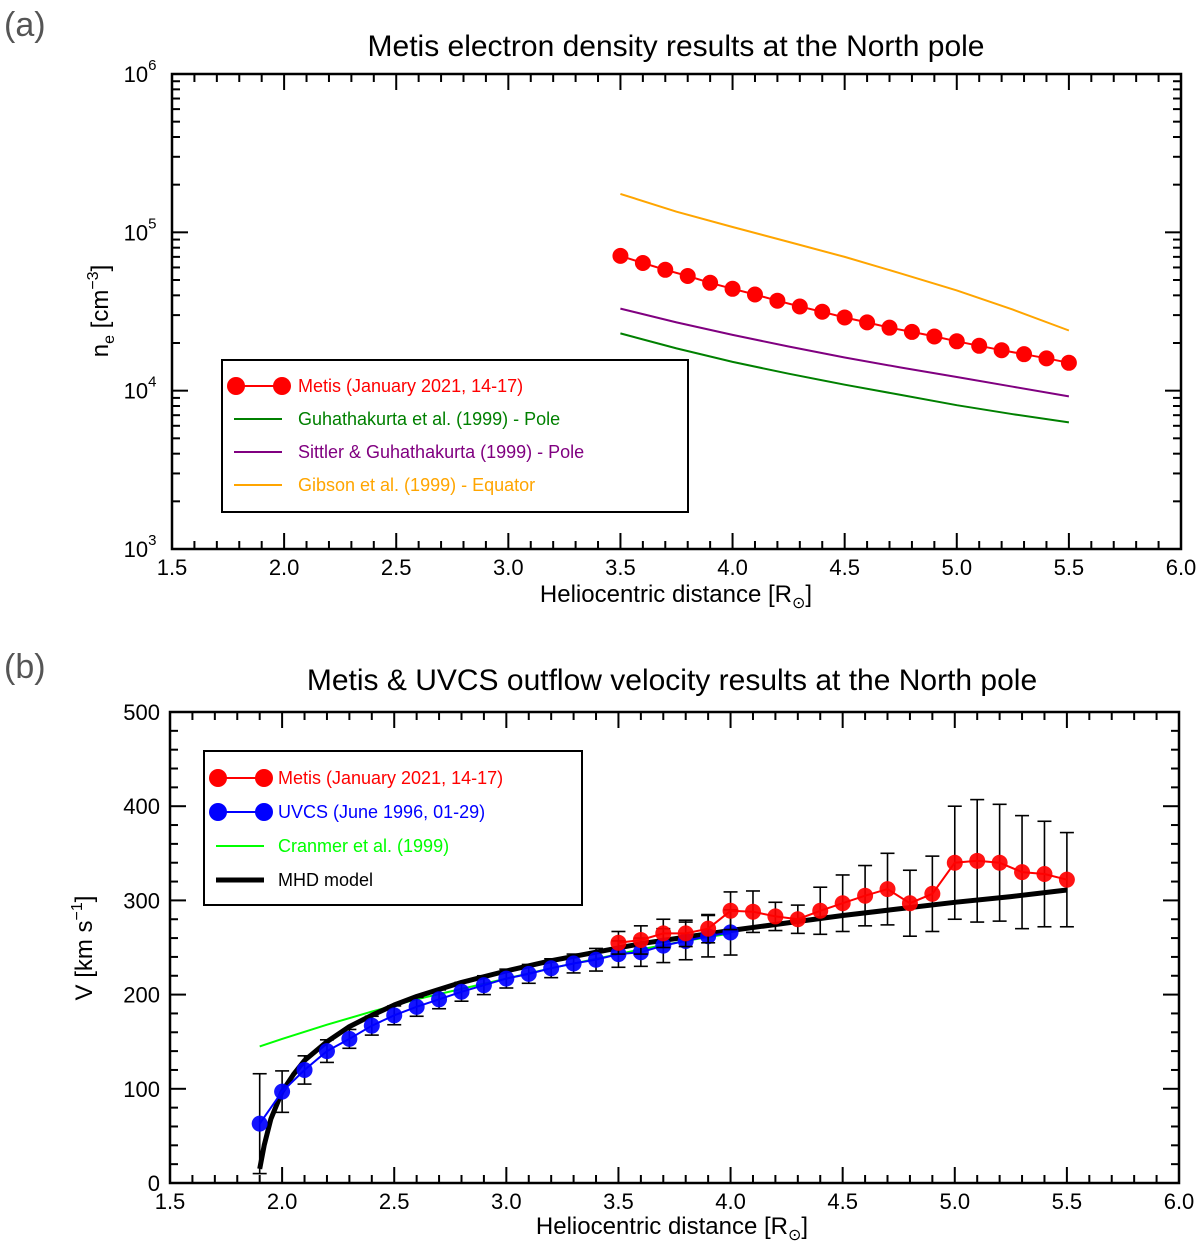 This screenshot has height=1257, width=1200. What do you see at coordinates (140, 230) in the screenshot?
I see `a-y-tick-label: 10⁵` at bounding box center [140, 230].